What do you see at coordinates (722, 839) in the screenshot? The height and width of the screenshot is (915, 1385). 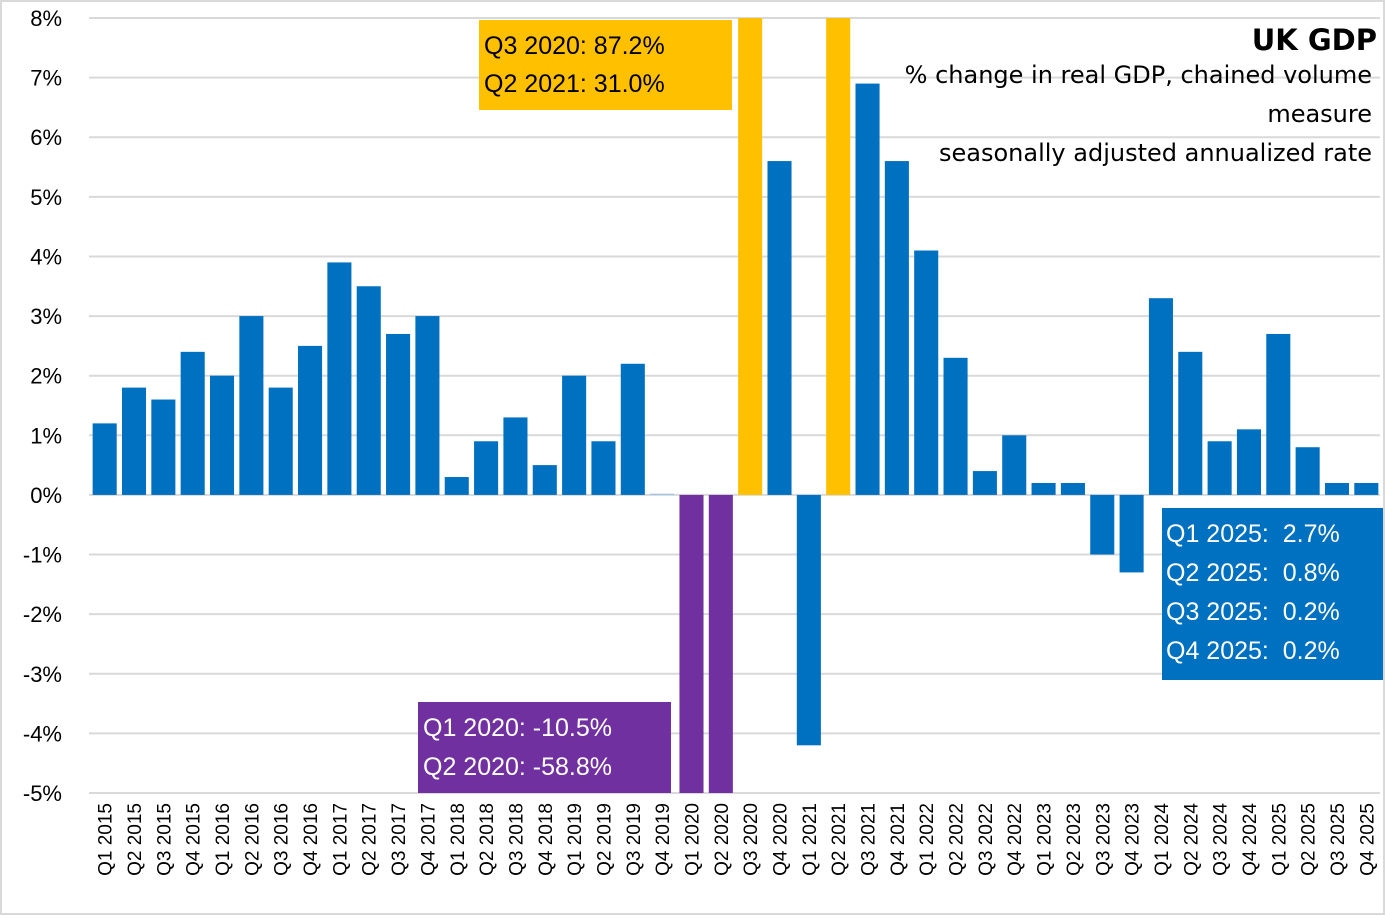 I see `x-tick-label: Q2 2020` at bounding box center [722, 839].